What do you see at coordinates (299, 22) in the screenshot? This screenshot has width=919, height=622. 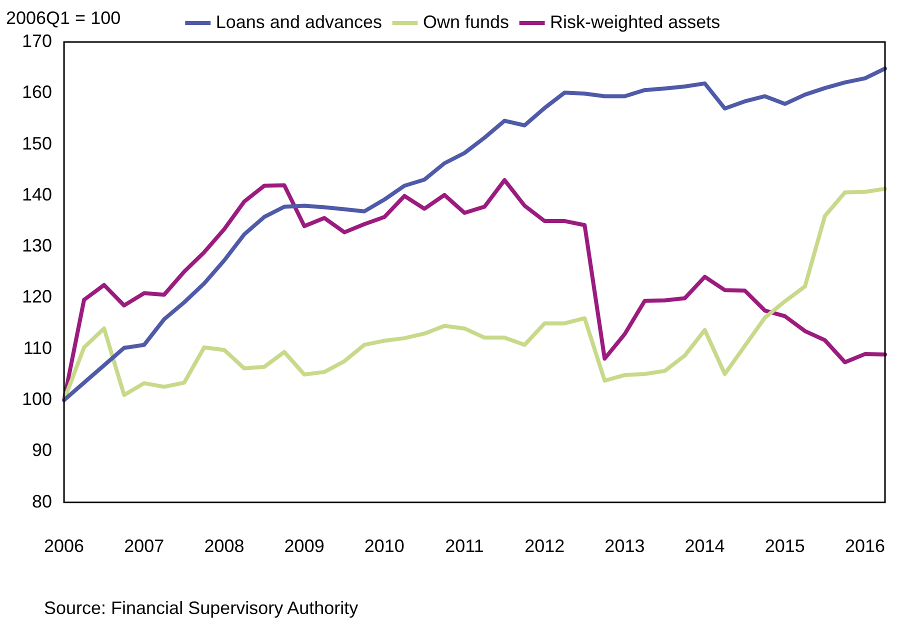 I see `legend-label: Loans and advances` at bounding box center [299, 22].